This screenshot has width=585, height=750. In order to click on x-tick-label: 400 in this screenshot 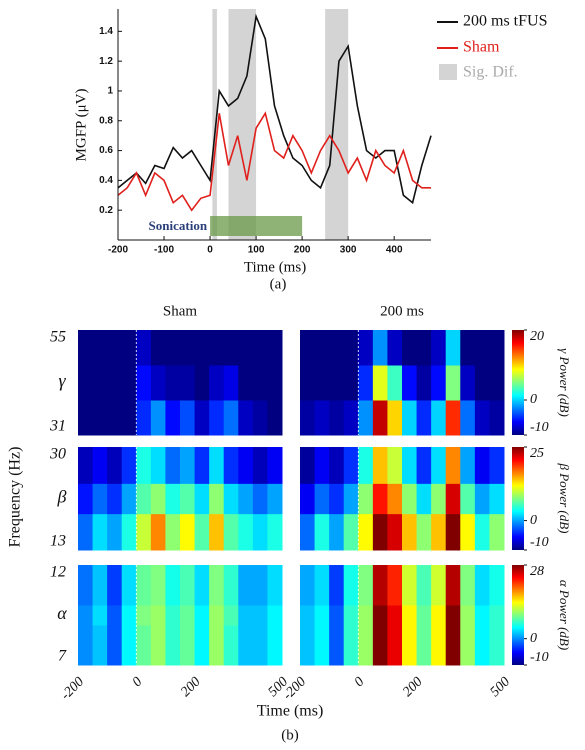, I will do `click(394, 250)`.